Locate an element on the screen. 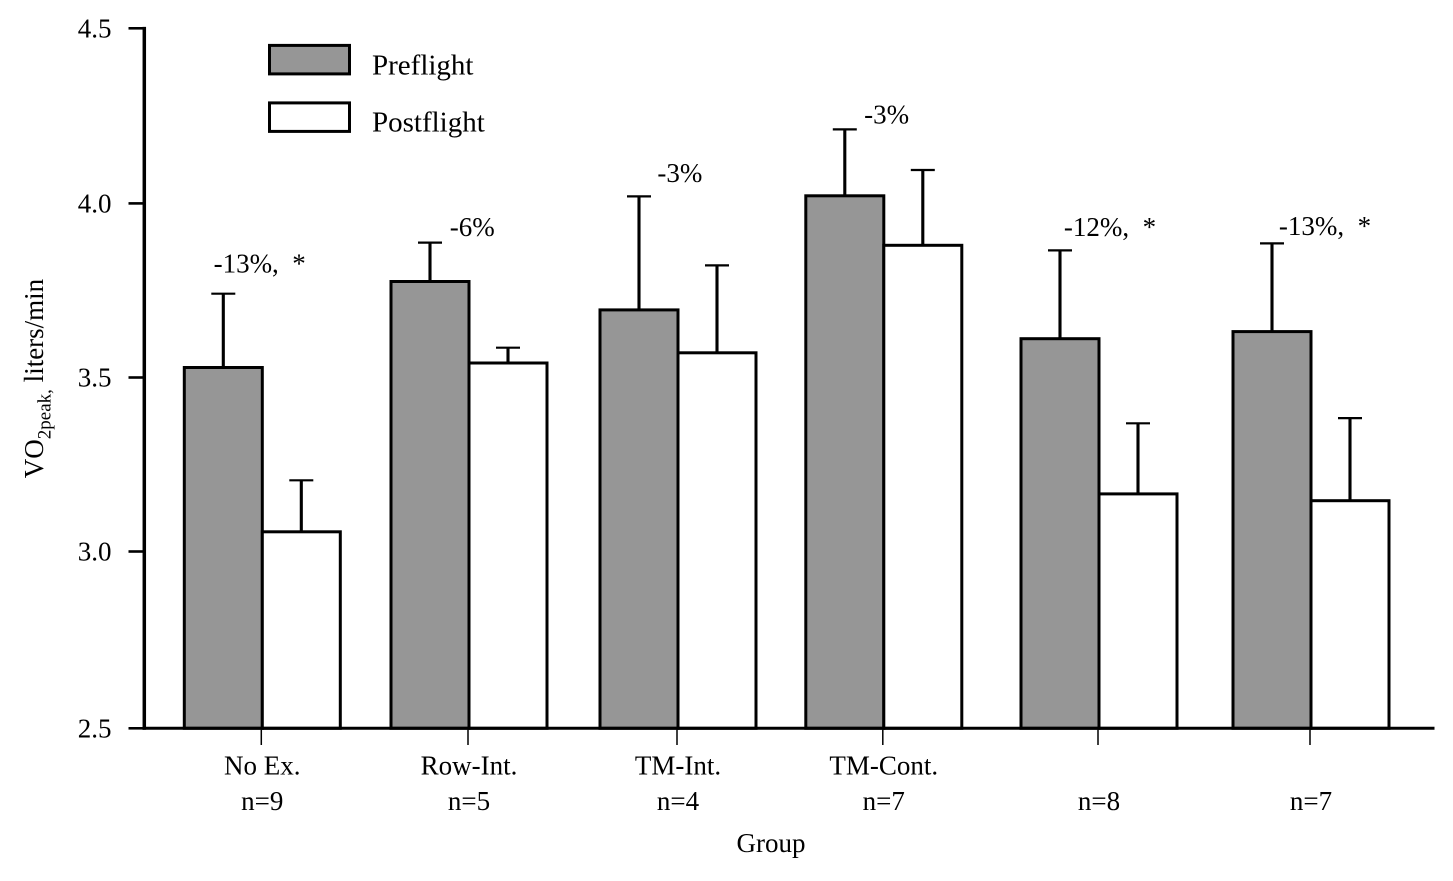  svg-text: Row-Int. is located at coordinates (469, 765).